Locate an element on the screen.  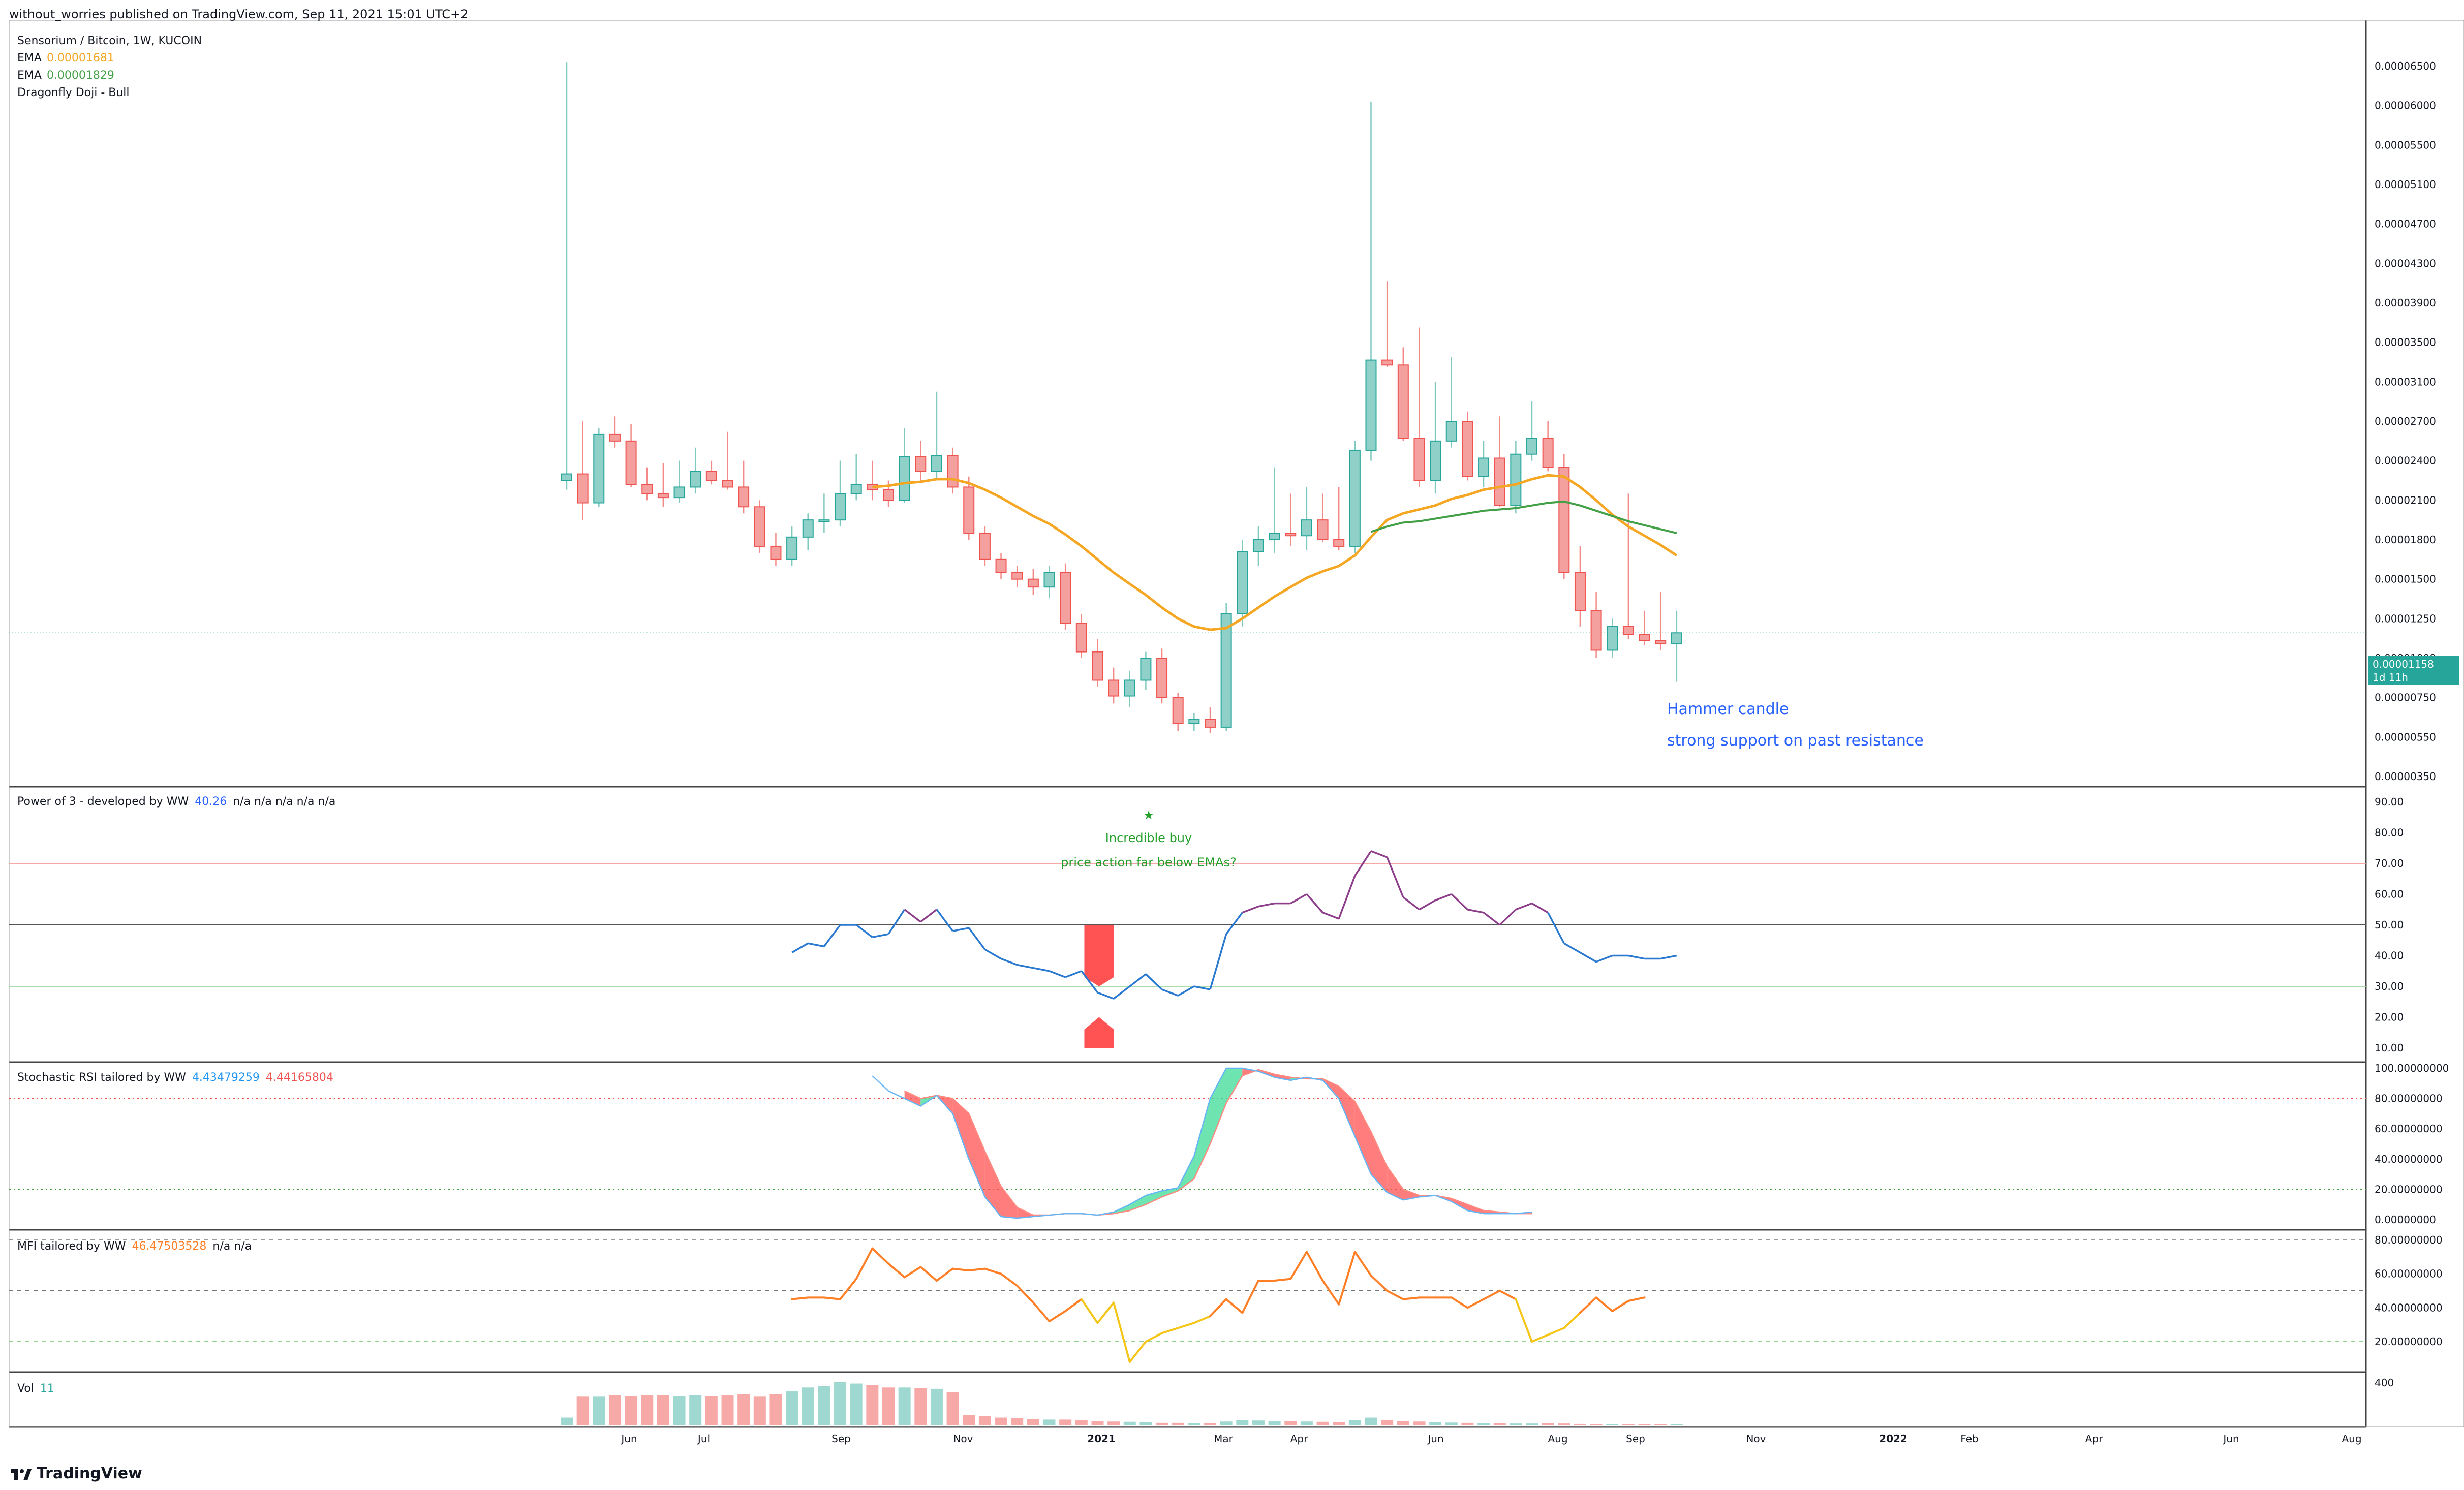
time-axis-tick: Feb is located at coordinates (1969, 1439).